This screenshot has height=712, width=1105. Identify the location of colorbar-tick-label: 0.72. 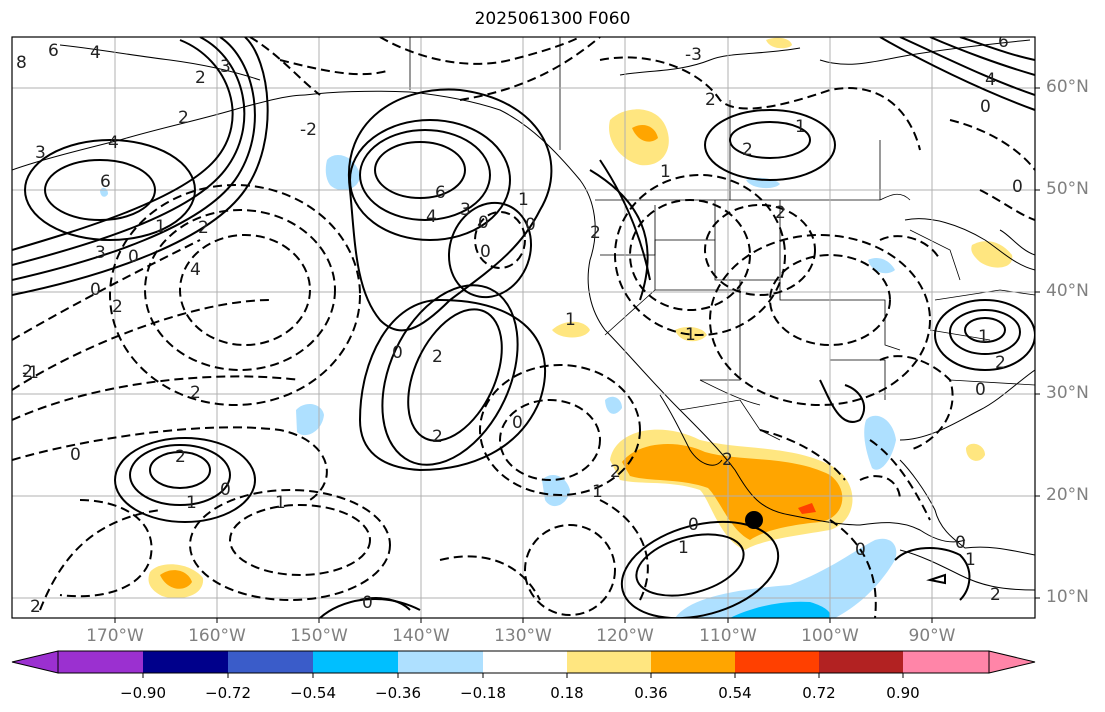
(819, 693).